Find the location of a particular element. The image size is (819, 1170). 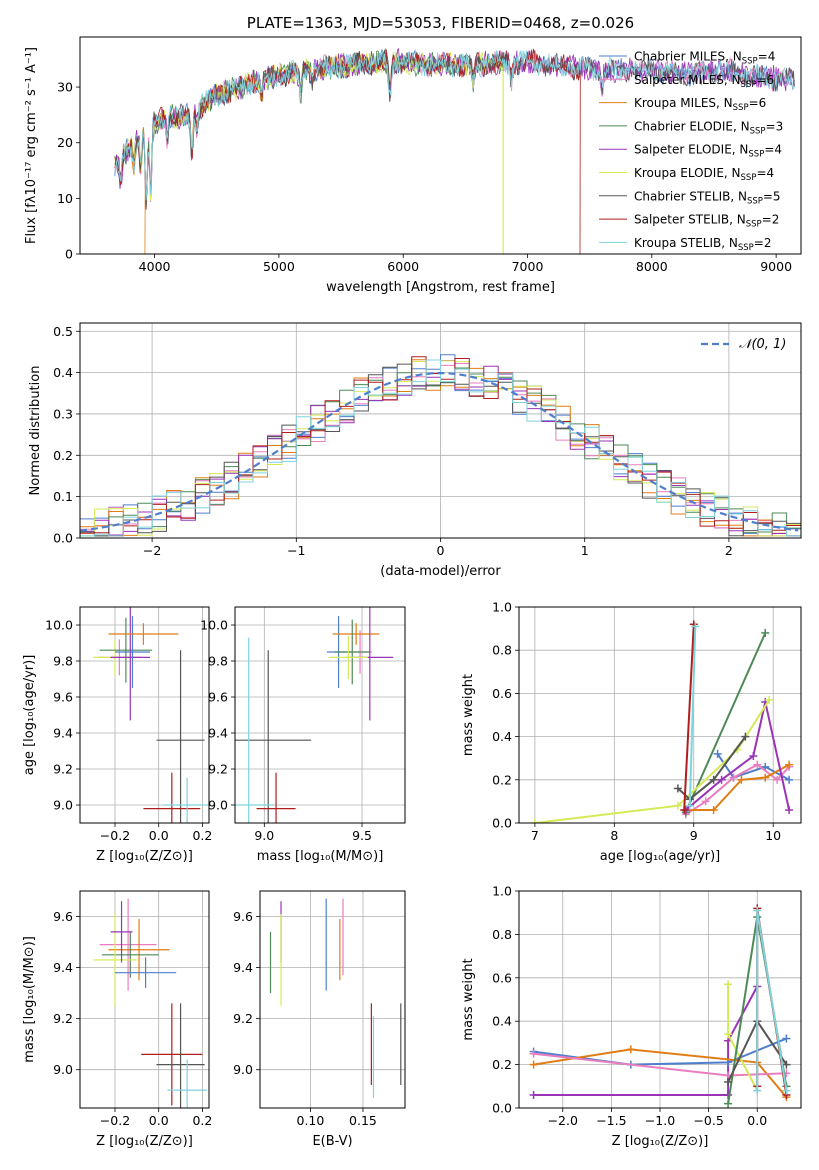

plot-area-spectrum is located at coordinates (454, 150).